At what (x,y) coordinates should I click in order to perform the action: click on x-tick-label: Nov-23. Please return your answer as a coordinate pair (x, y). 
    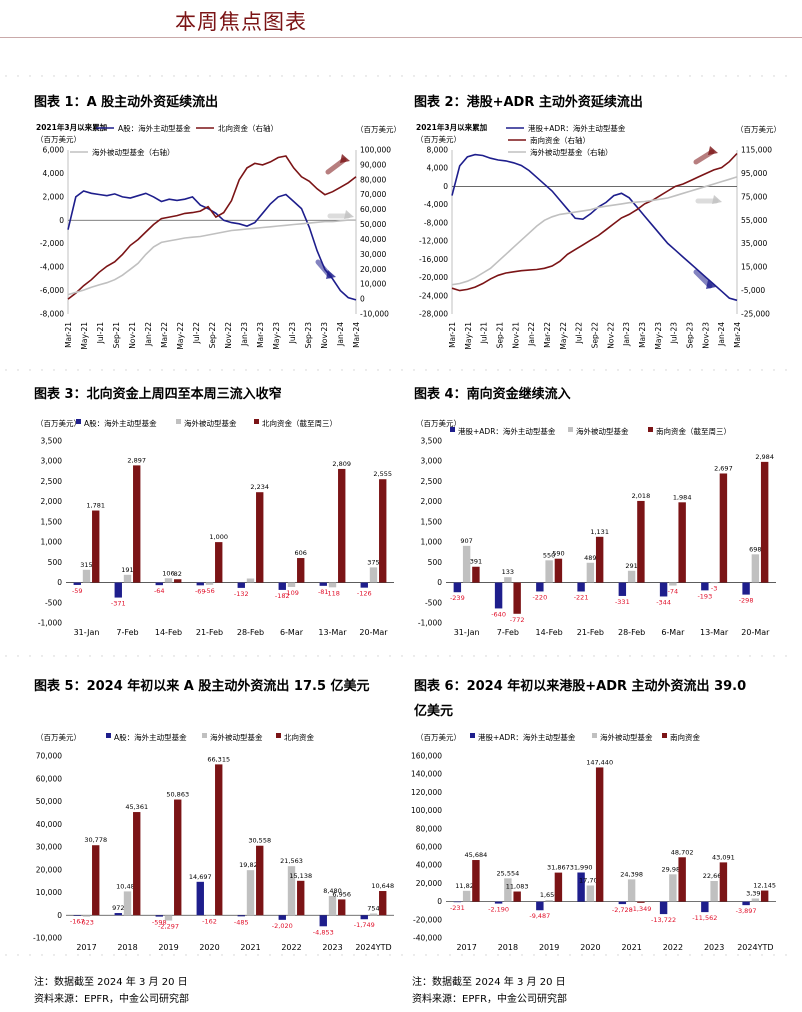
    Looking at the image, I should click on (324, 335).